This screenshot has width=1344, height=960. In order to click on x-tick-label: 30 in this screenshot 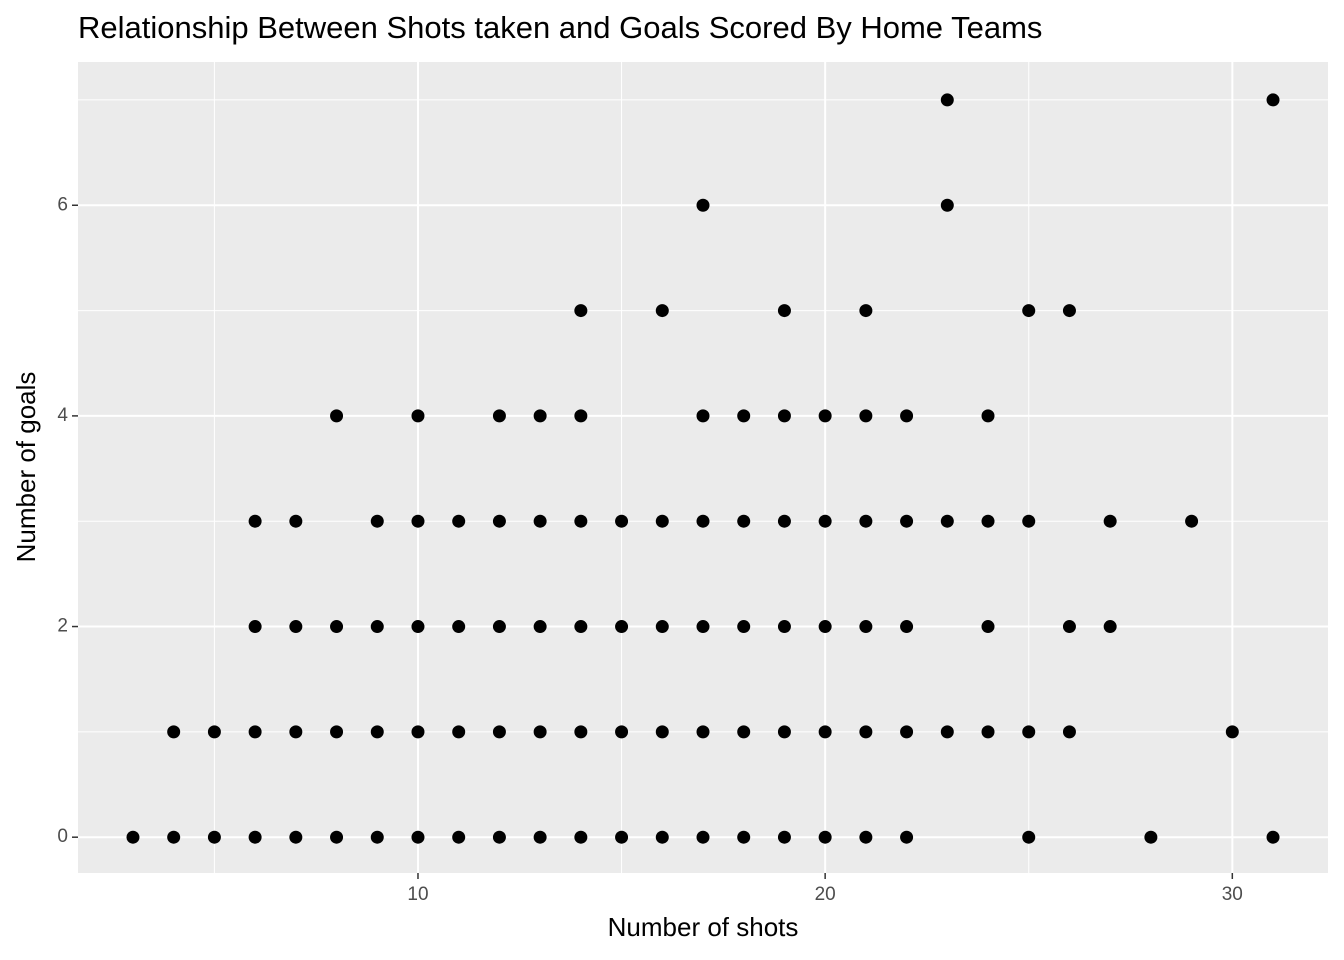, I will do `click(1232, 894)`.